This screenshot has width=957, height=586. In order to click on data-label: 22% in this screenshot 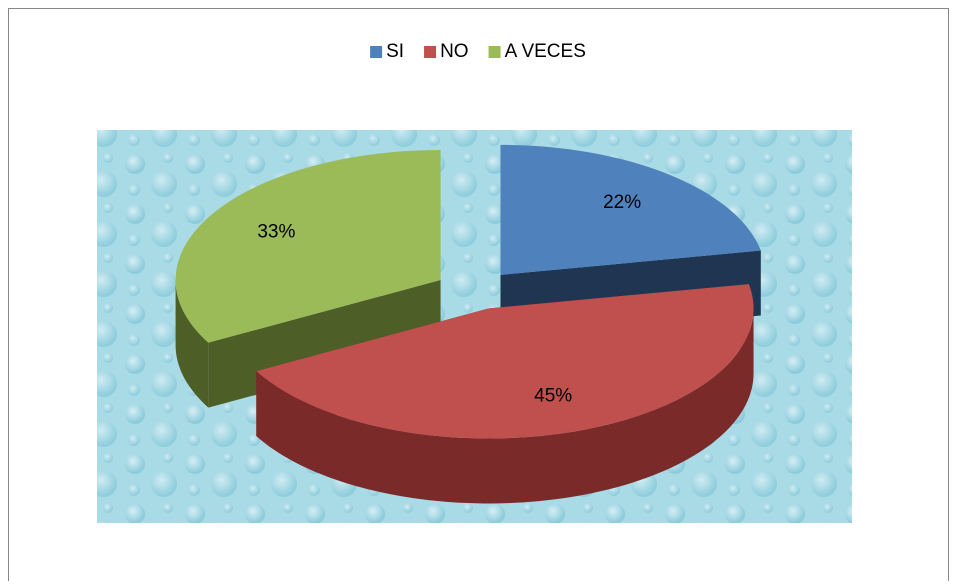, I will do `click(622, 202)`.